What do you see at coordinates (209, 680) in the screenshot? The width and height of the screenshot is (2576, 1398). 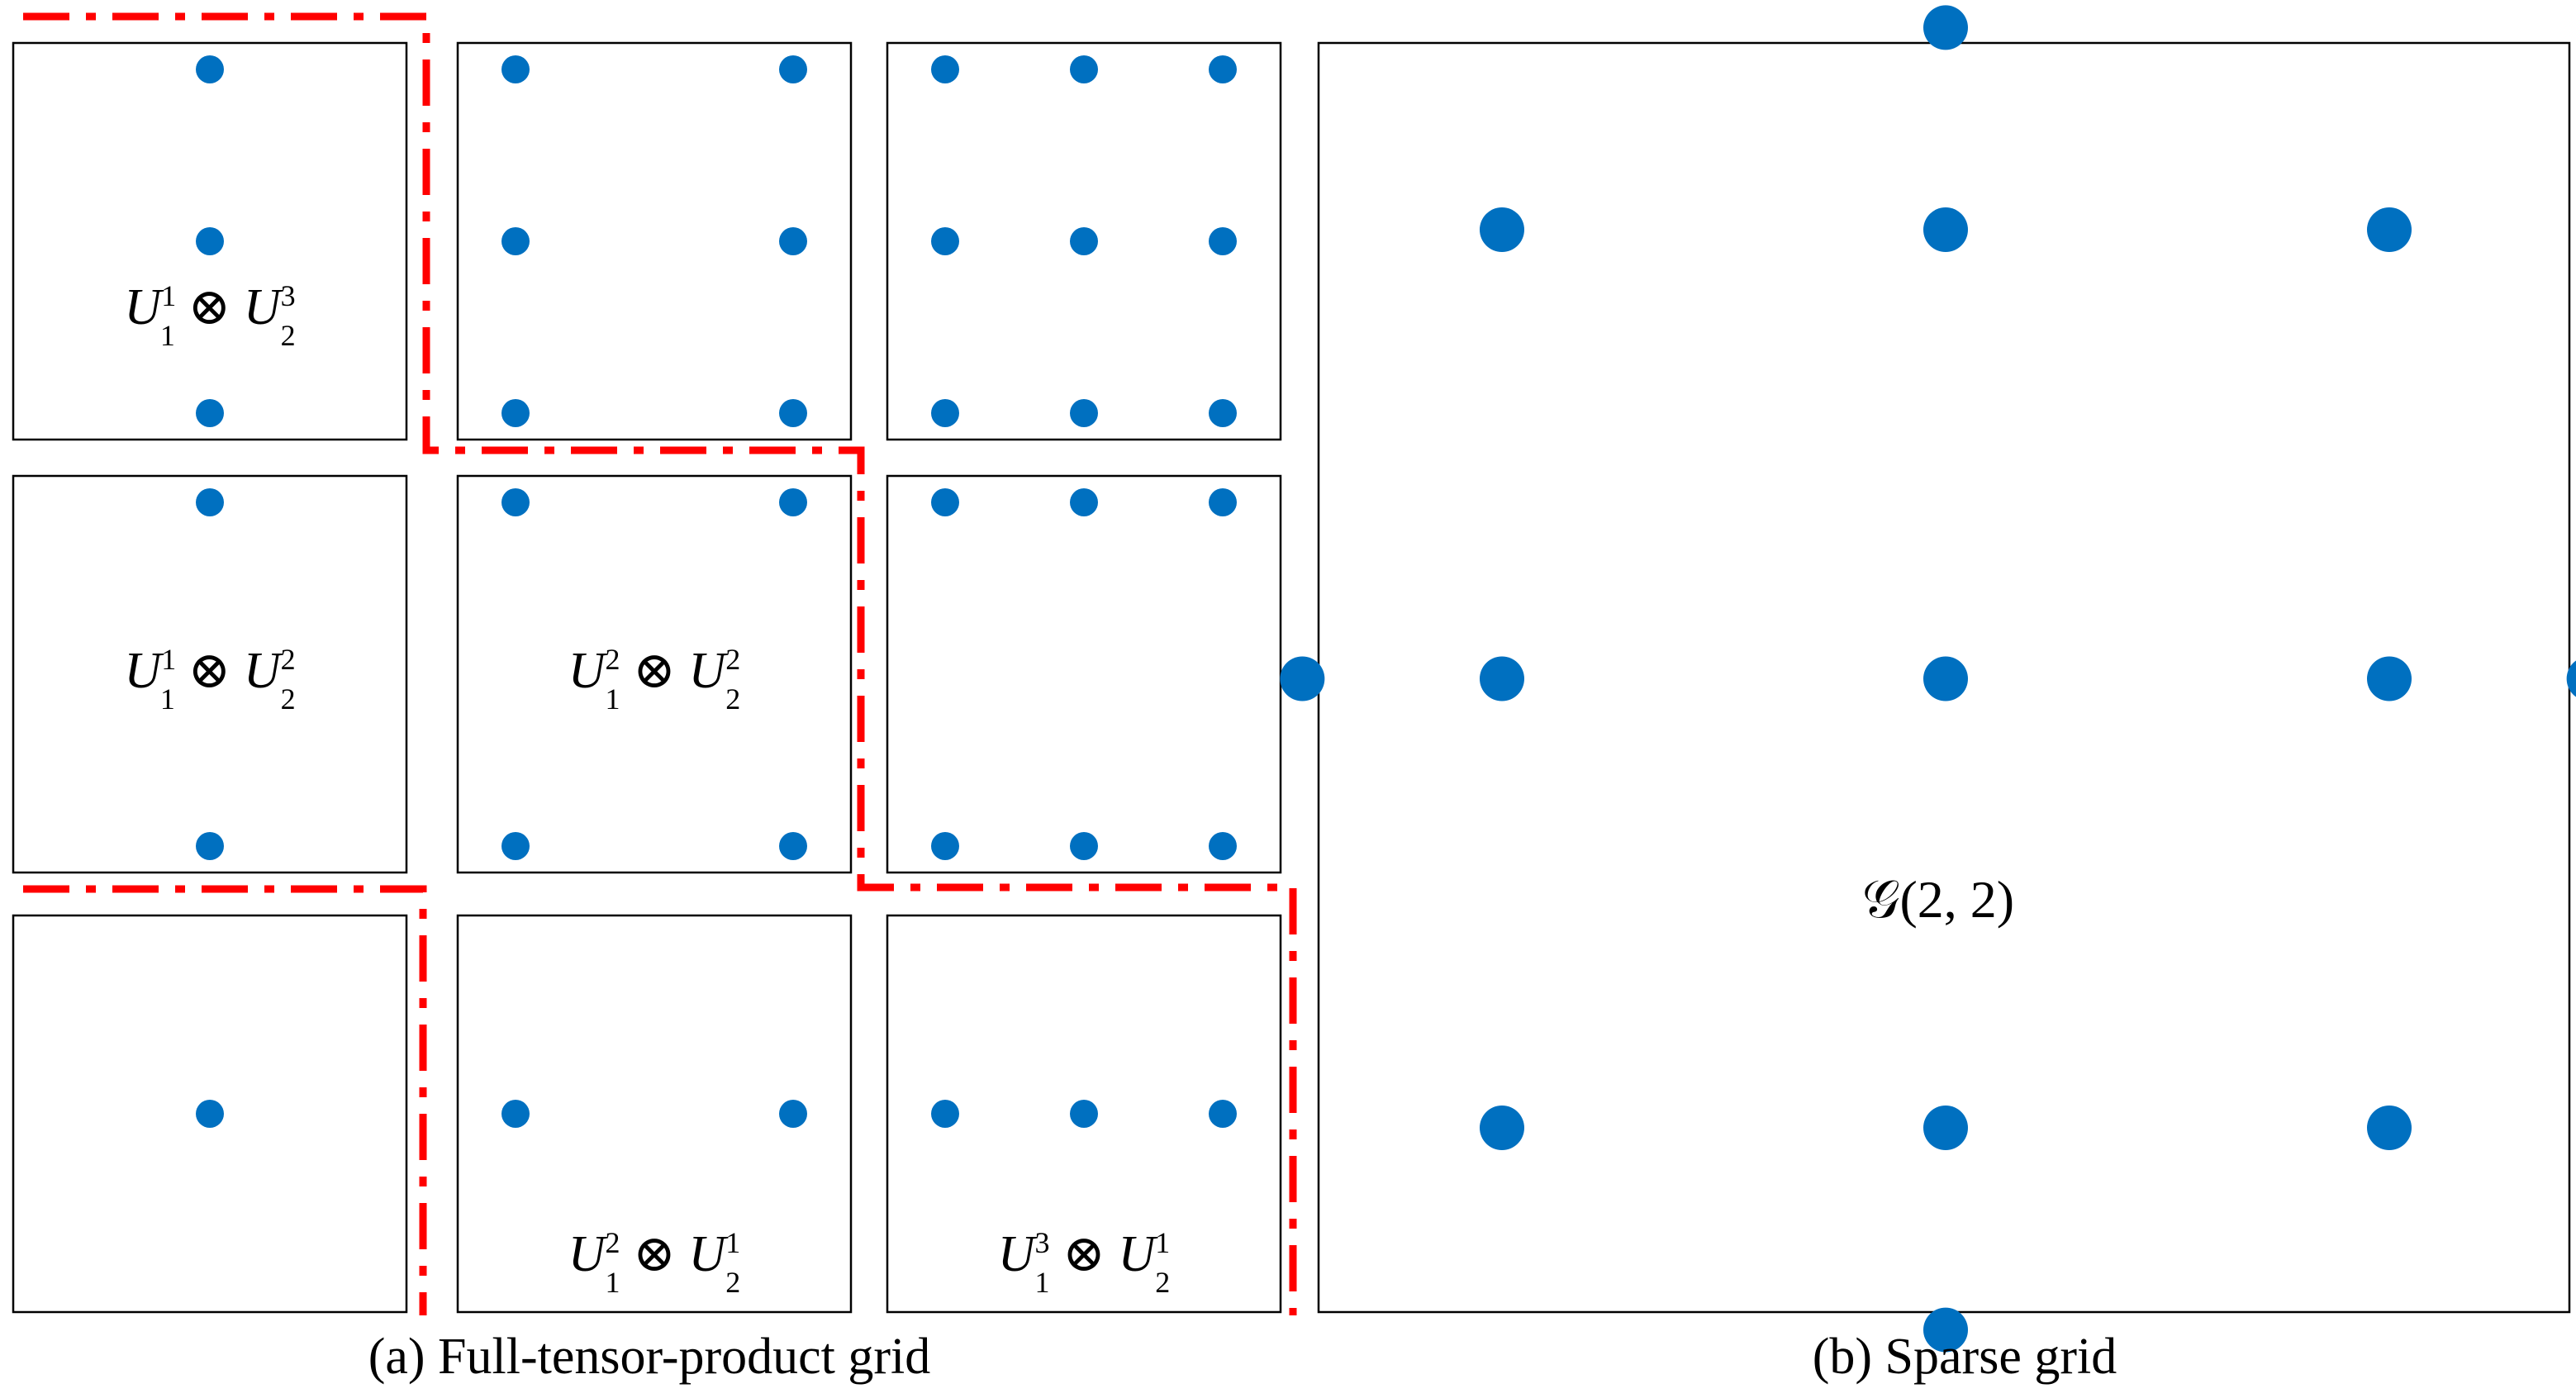 I see `tensor-label: U11 ⊗ U22​` at bounding box center [209, 680].